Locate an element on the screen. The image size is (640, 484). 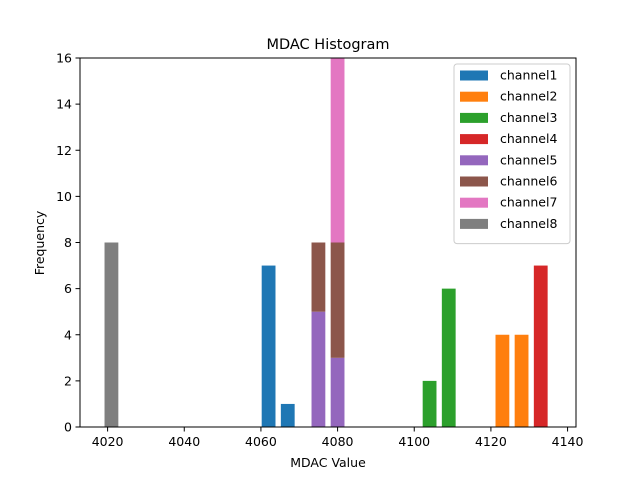
y-tick-label: 8 is located at coordinates (68, 242).